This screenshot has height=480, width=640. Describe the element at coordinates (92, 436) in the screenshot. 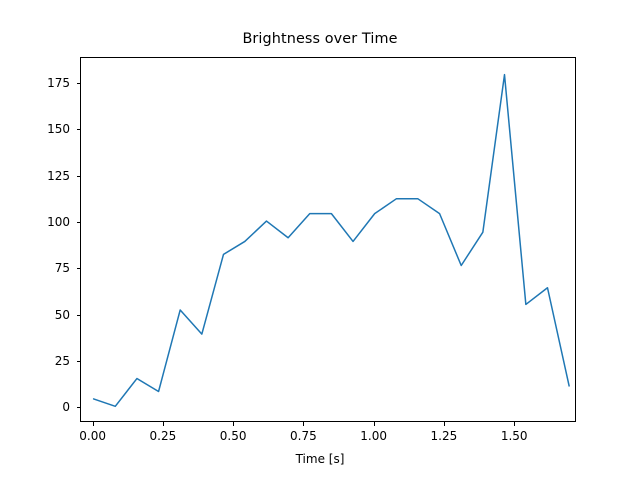

I see `x-tick-label: 0.00` at that location.